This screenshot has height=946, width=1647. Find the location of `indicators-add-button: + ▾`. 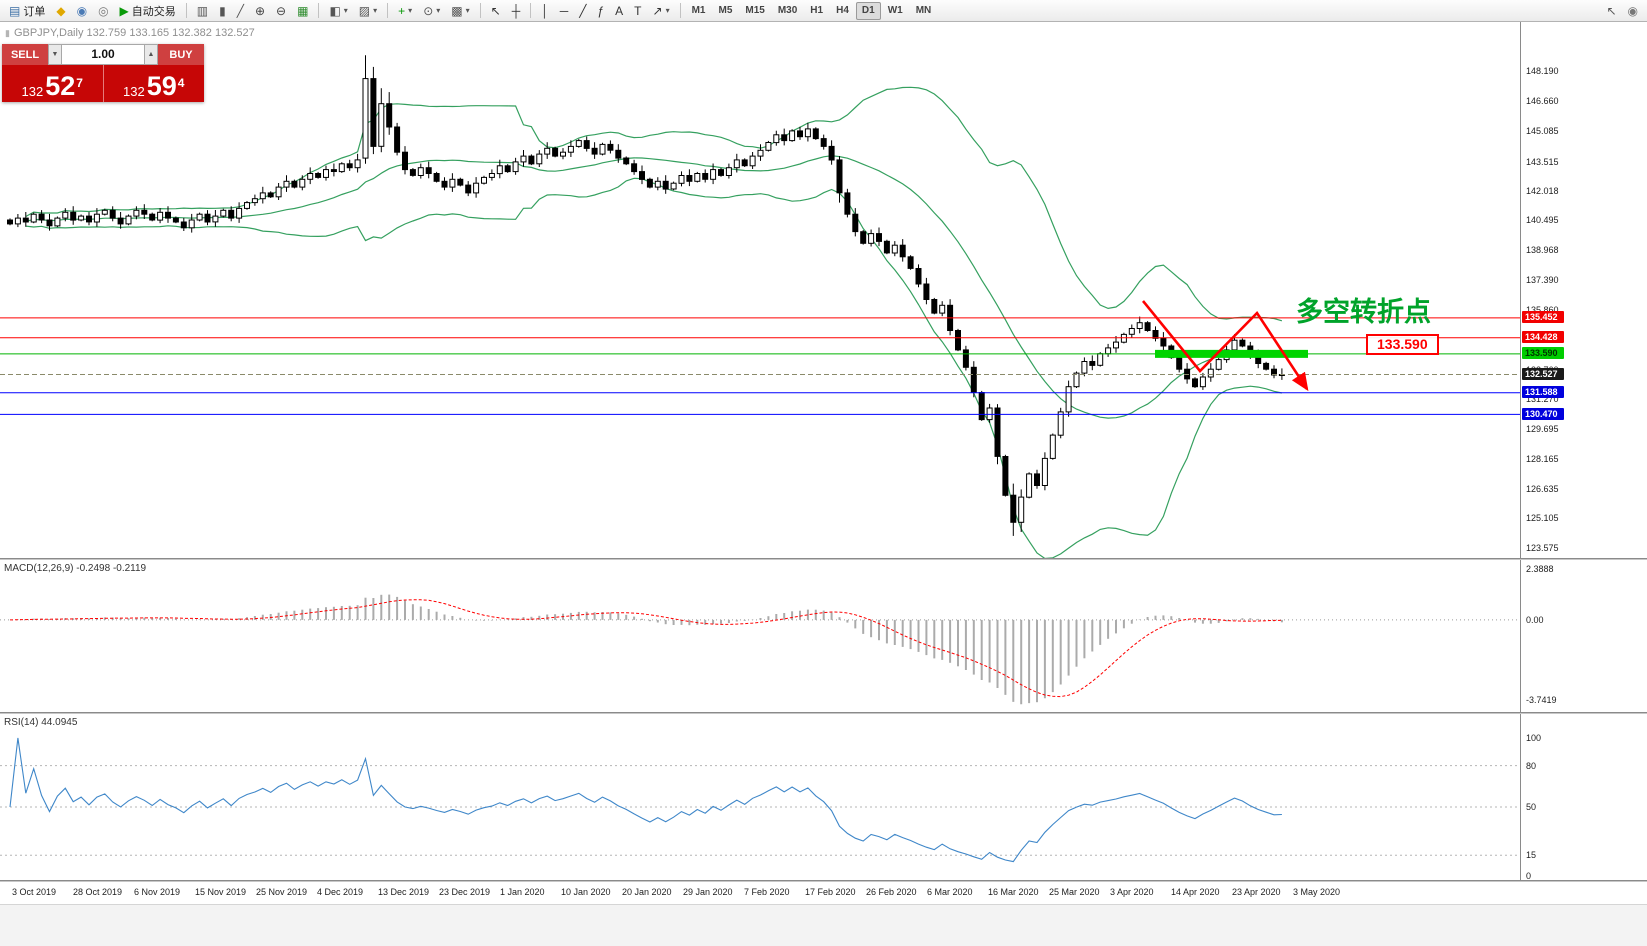

indicators-add-button: + ▾ is located at coordinates (405, 11).